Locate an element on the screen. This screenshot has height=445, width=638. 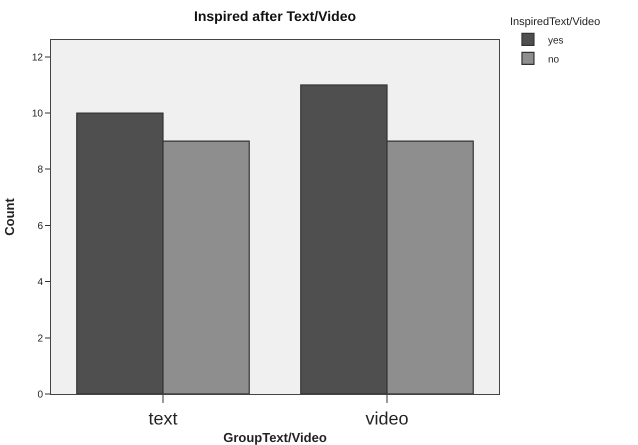
legend-title: InspiredText/Video is located at coordinates (555, 22).